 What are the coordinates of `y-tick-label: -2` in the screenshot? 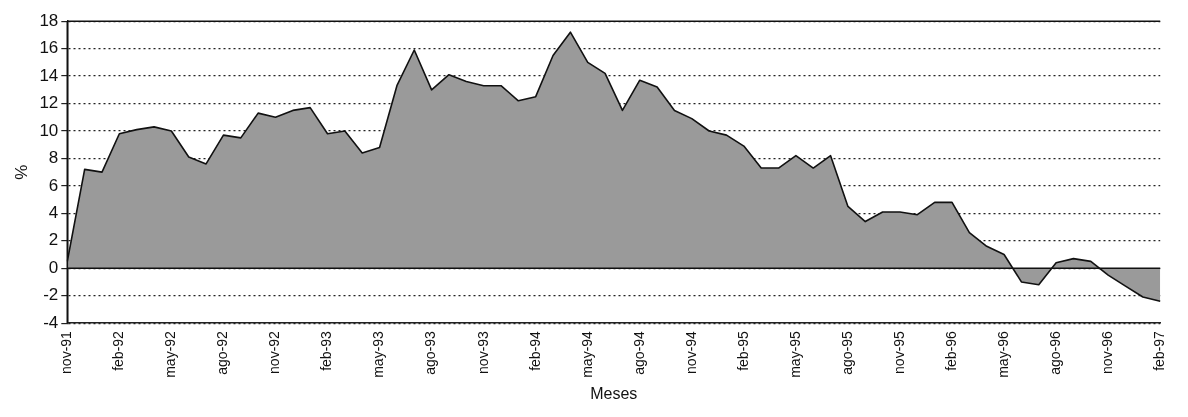 It's located at (51, 295).